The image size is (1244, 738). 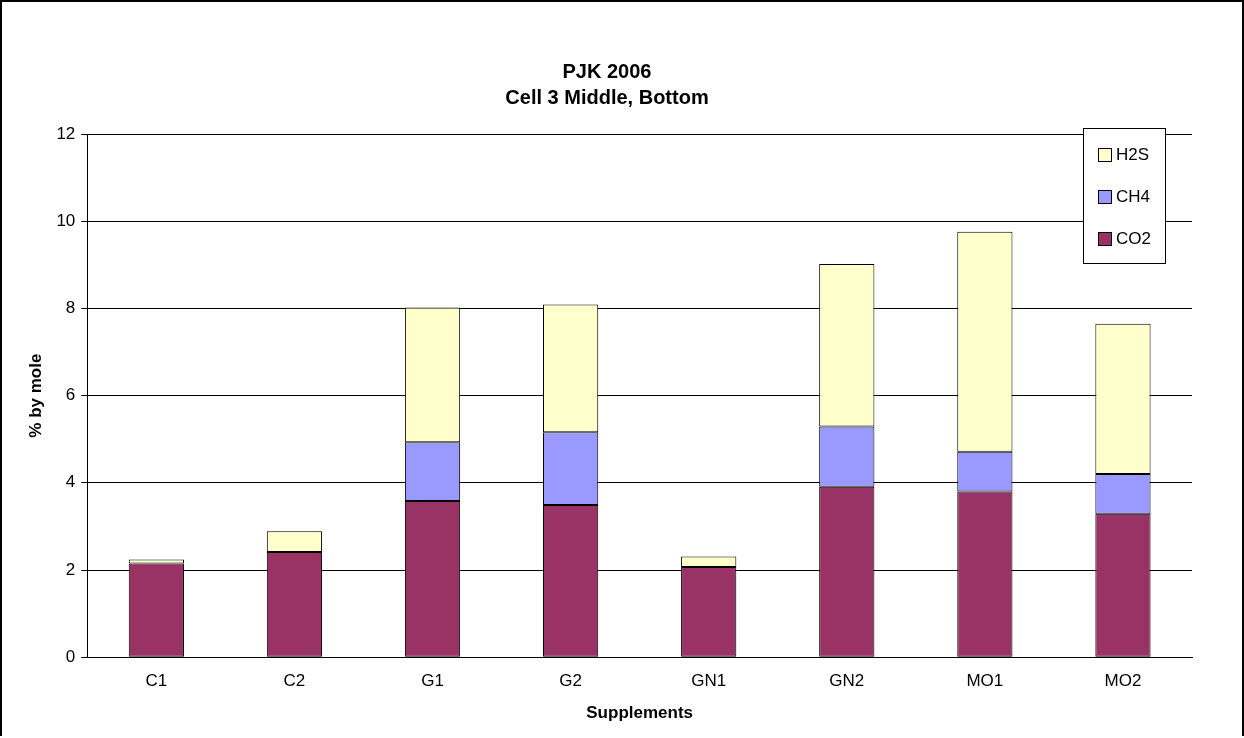 I want to click on x-tick-label: MO1, so click(x=985, y=681).